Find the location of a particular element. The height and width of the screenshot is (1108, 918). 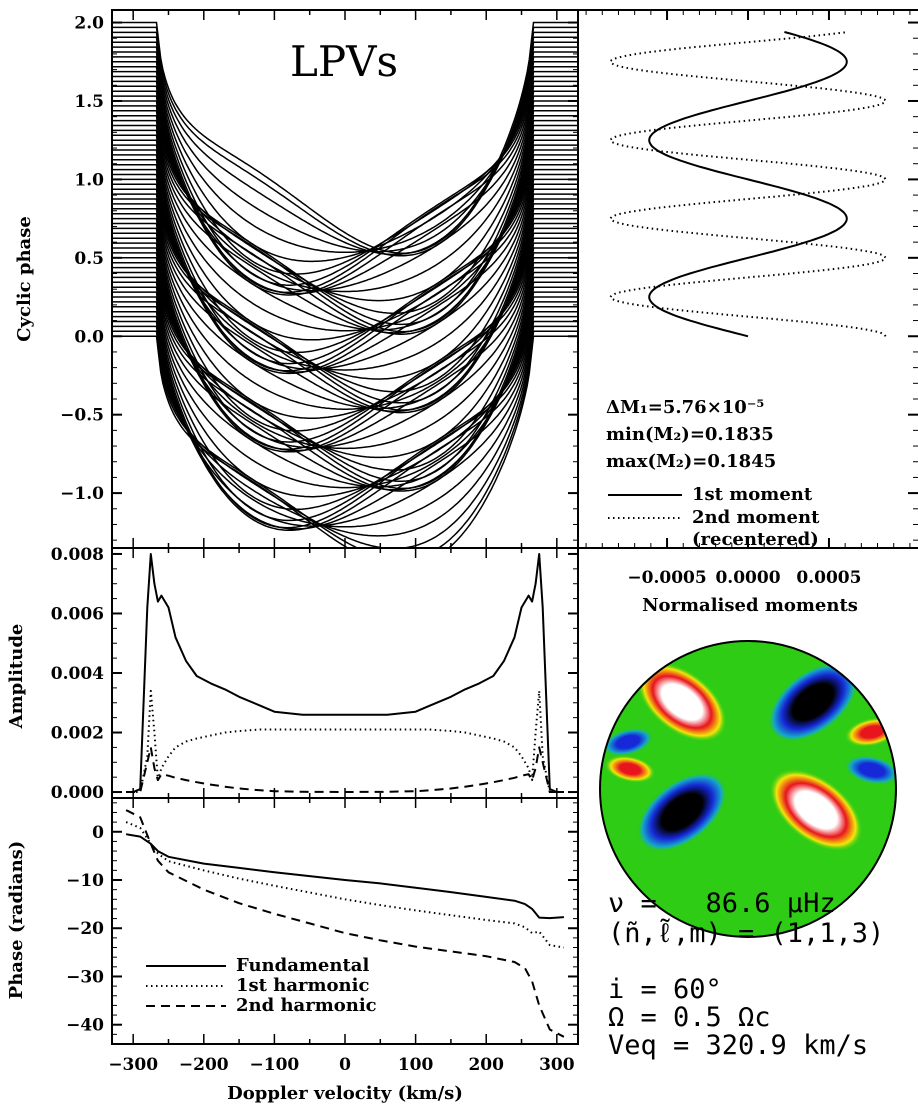

star-map is located at coordinates (748, 789).